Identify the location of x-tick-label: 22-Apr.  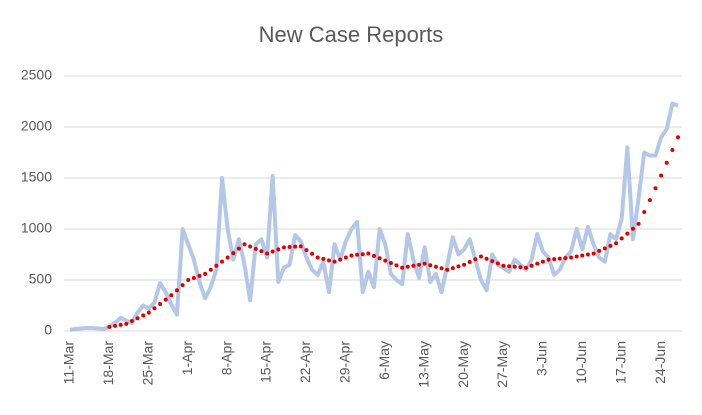
(305, 362).